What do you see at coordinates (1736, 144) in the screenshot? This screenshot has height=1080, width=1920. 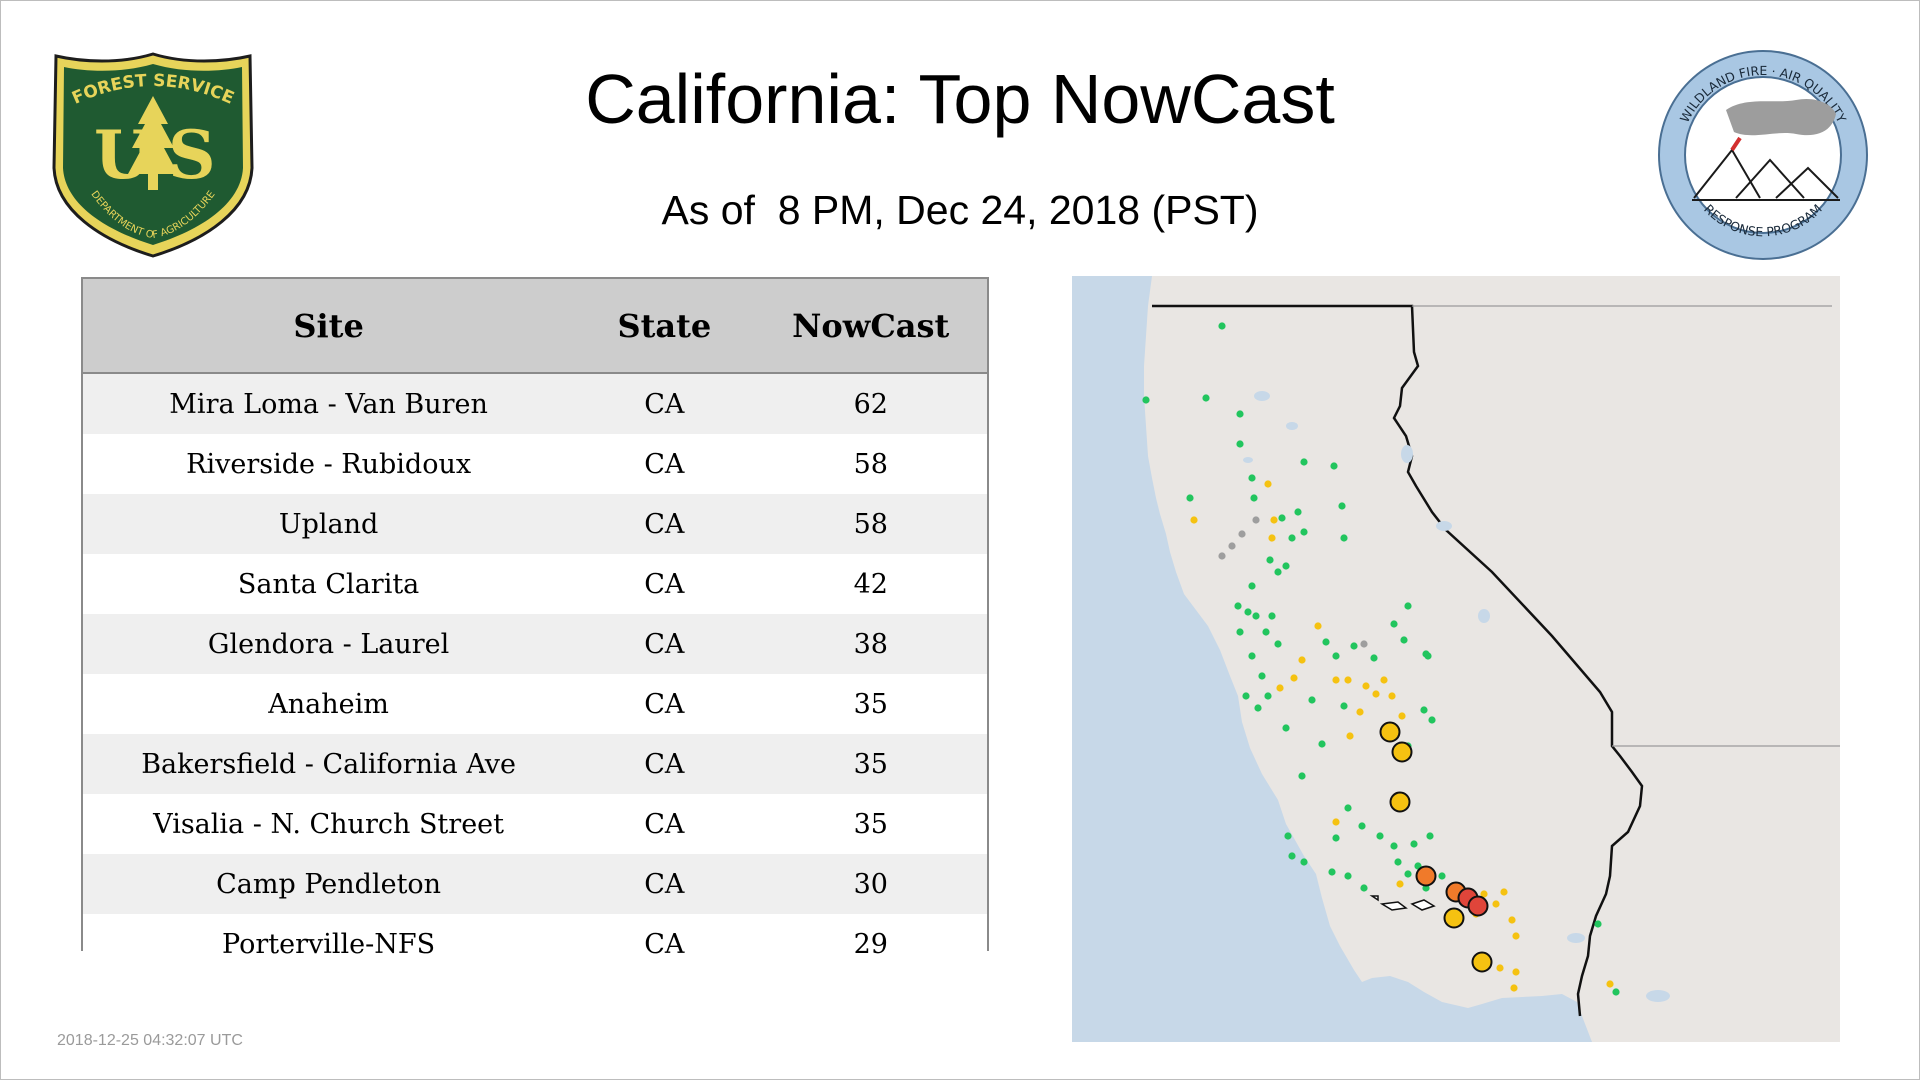 I see `flame-icon` at bounding box center [1736, 144].